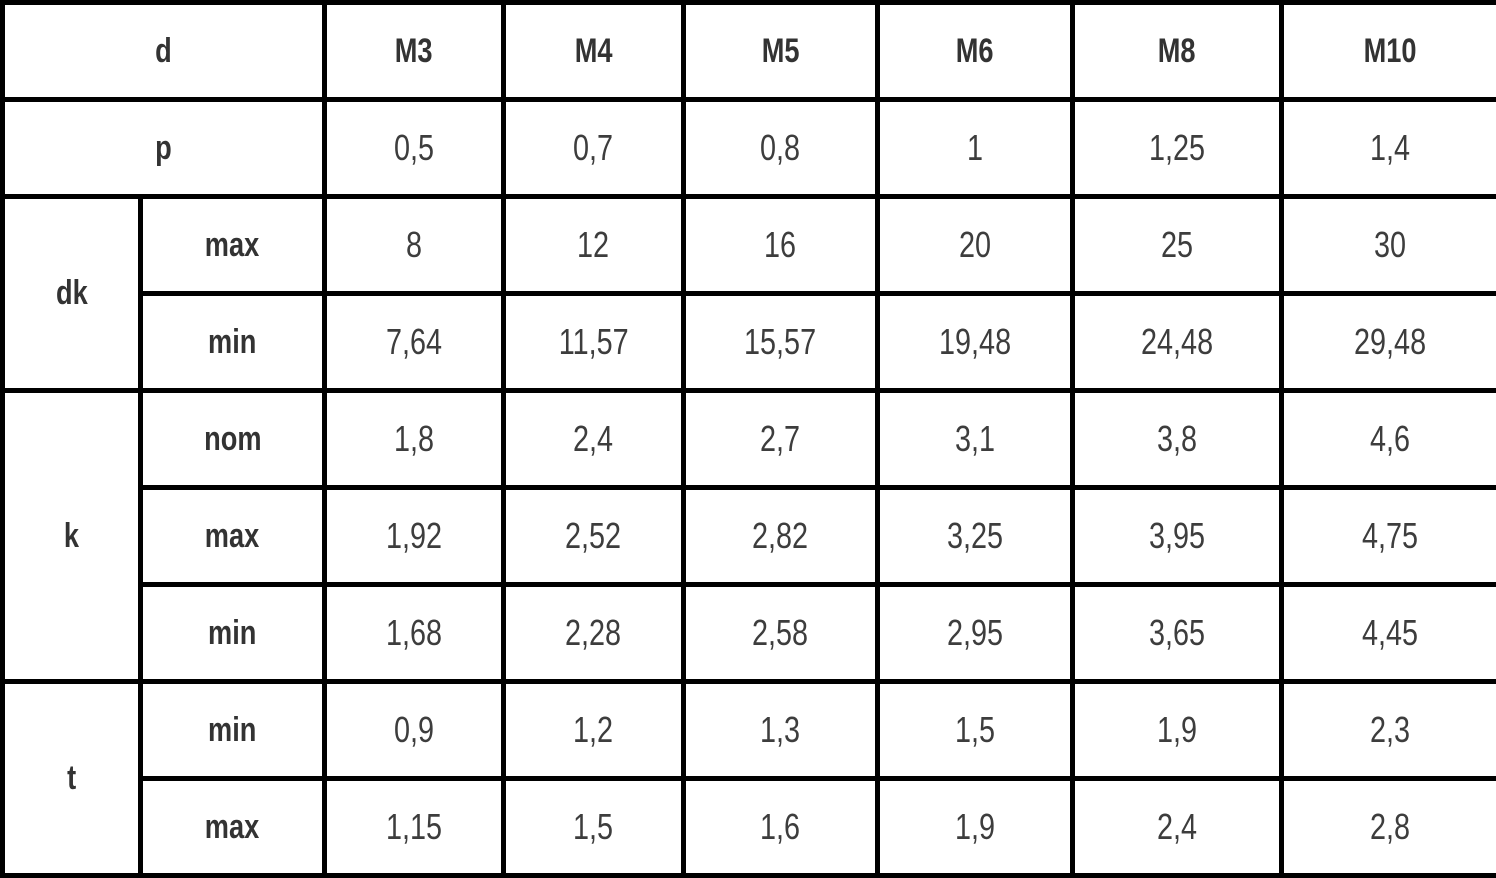  Describe the element at coordinates (594, 148) in the screenshot. I see `value-cell: 0,7` at that location.